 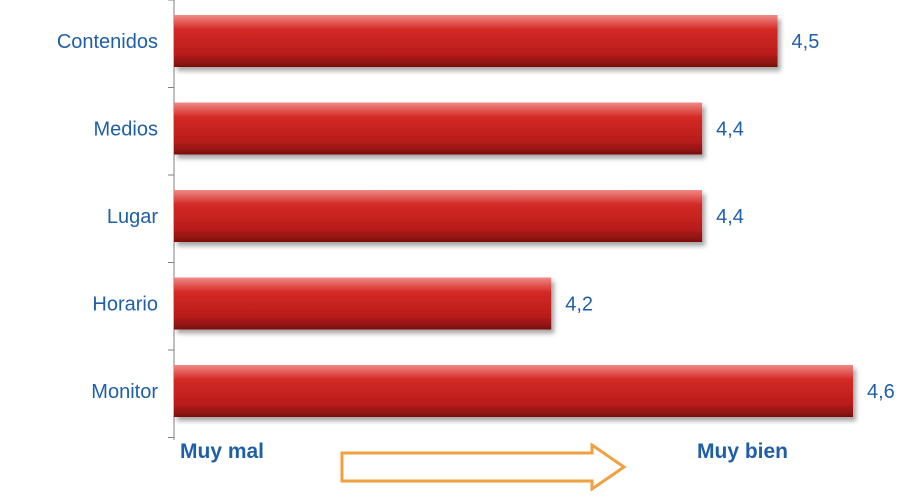 I want to click on data-label: 4,2, so click(x=579, y=305).